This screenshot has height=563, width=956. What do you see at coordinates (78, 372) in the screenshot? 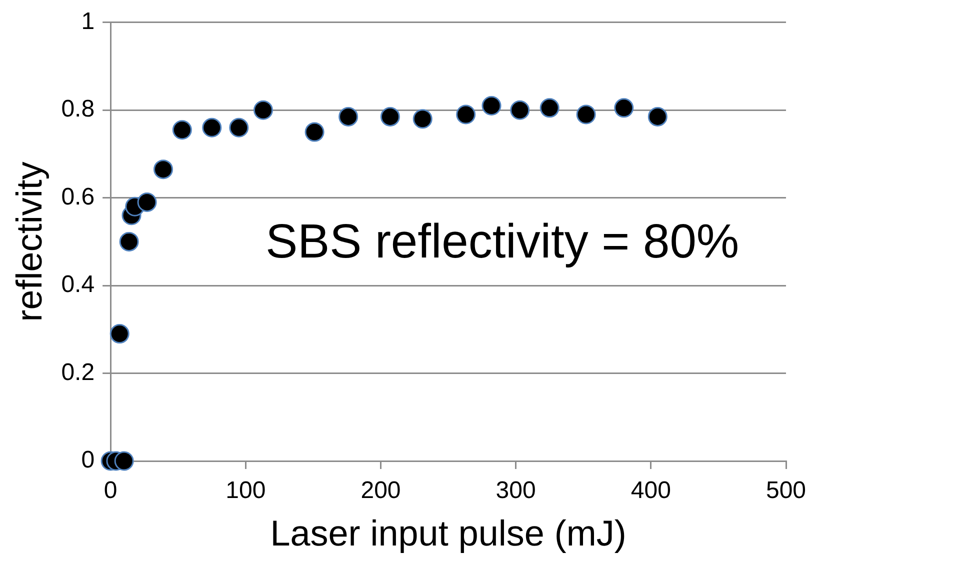
I see `y-tick-label: 0.2` at bounding box center [78, 372].